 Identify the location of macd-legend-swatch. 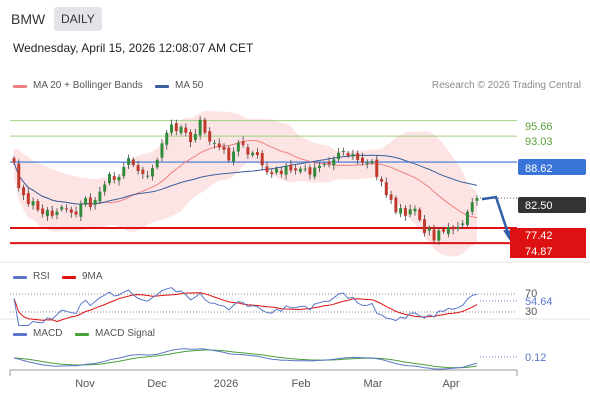
(20, 334).